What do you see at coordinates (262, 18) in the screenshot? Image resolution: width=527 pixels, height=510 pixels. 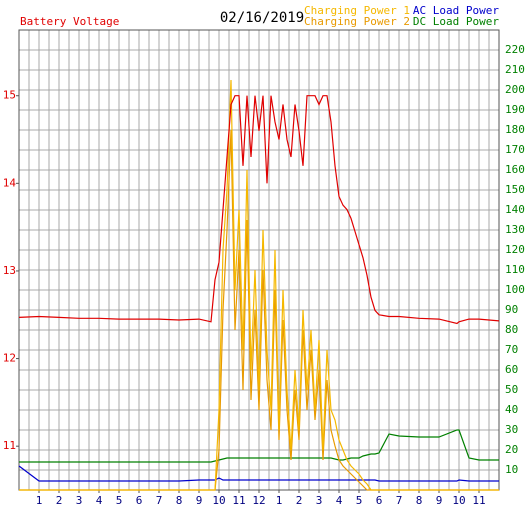 I see `chart-title: 02/16/2019` at bounding box center [262, 18].